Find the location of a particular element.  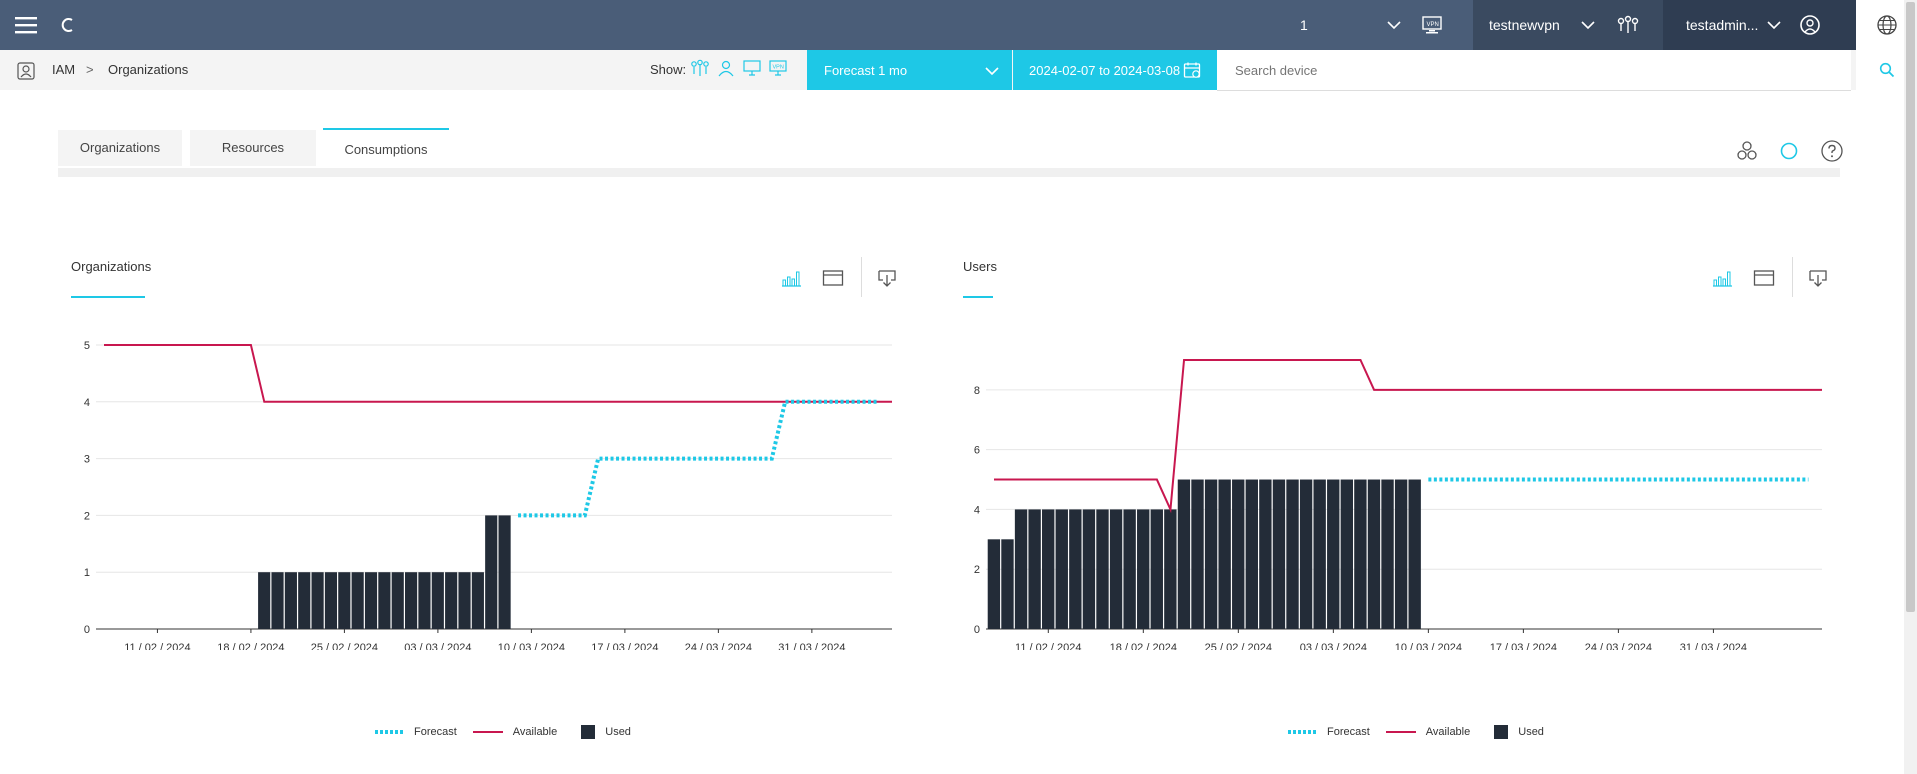

organization-network-icon is located at coordinates (1628, 25).